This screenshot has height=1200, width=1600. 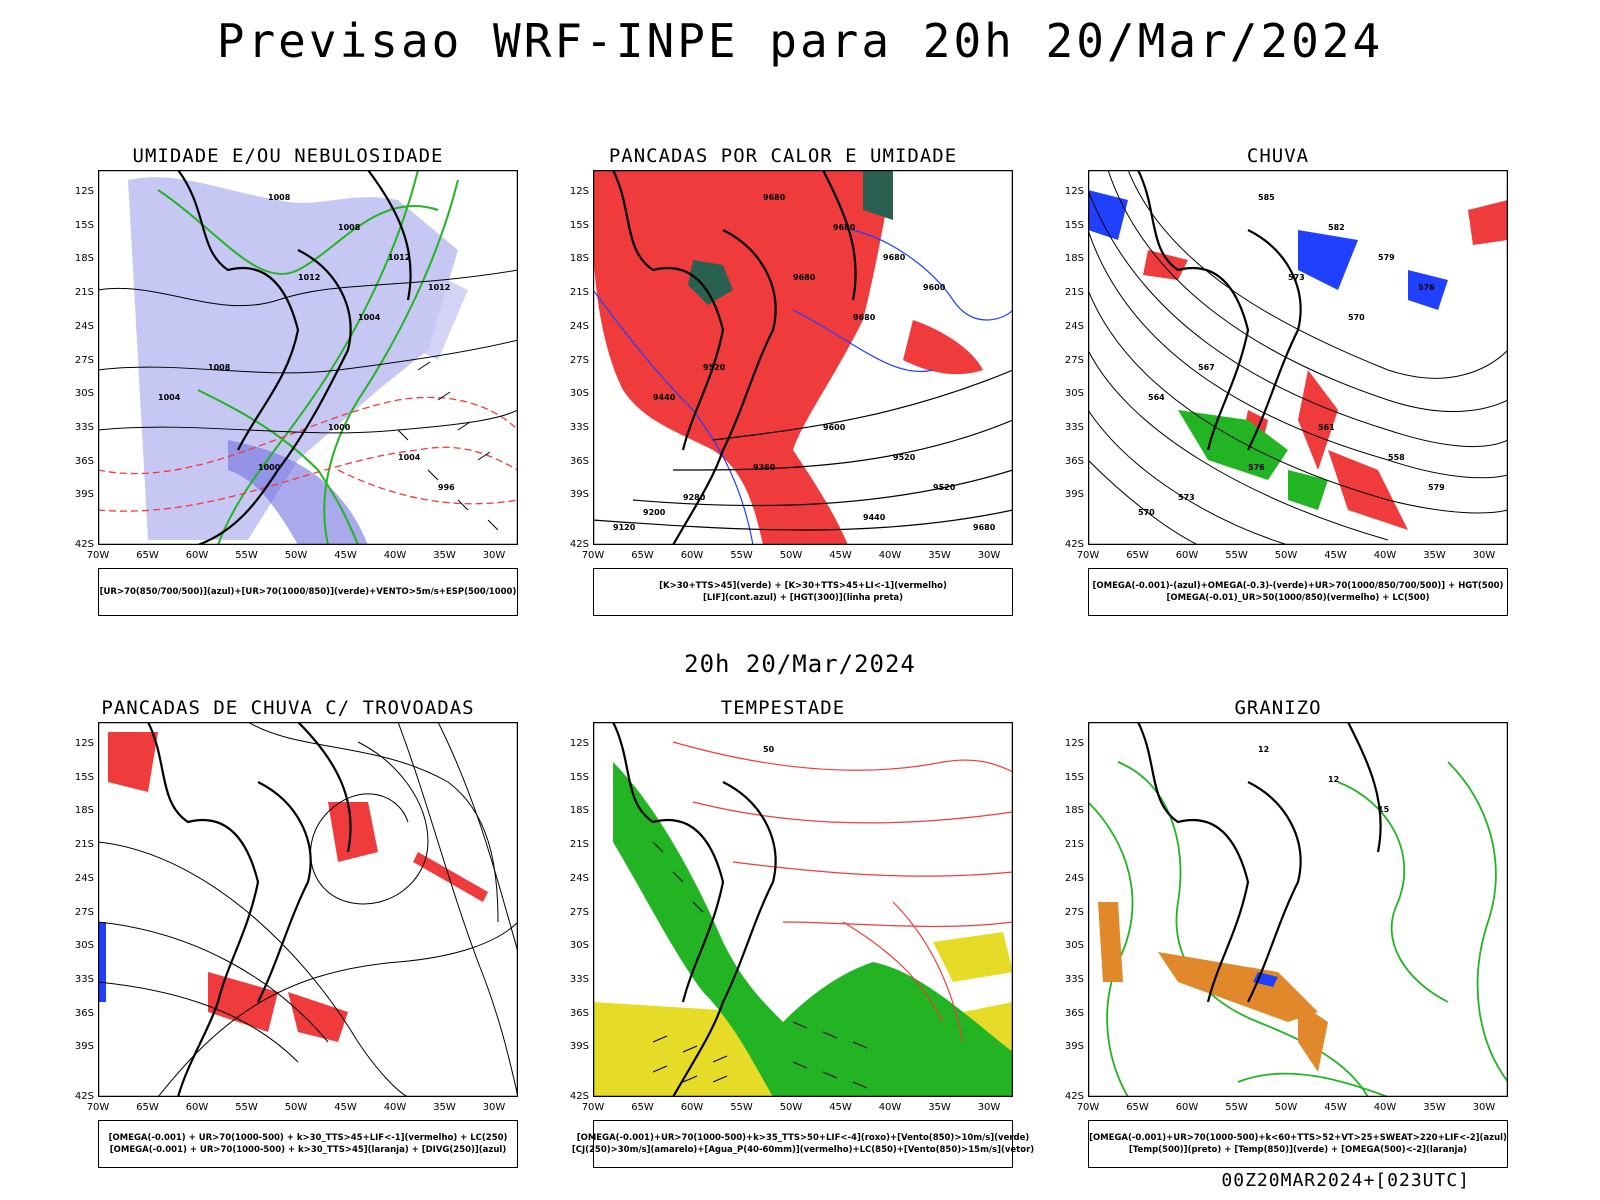 I want to click on contour-label: 1012, so click(x=309, y=277).